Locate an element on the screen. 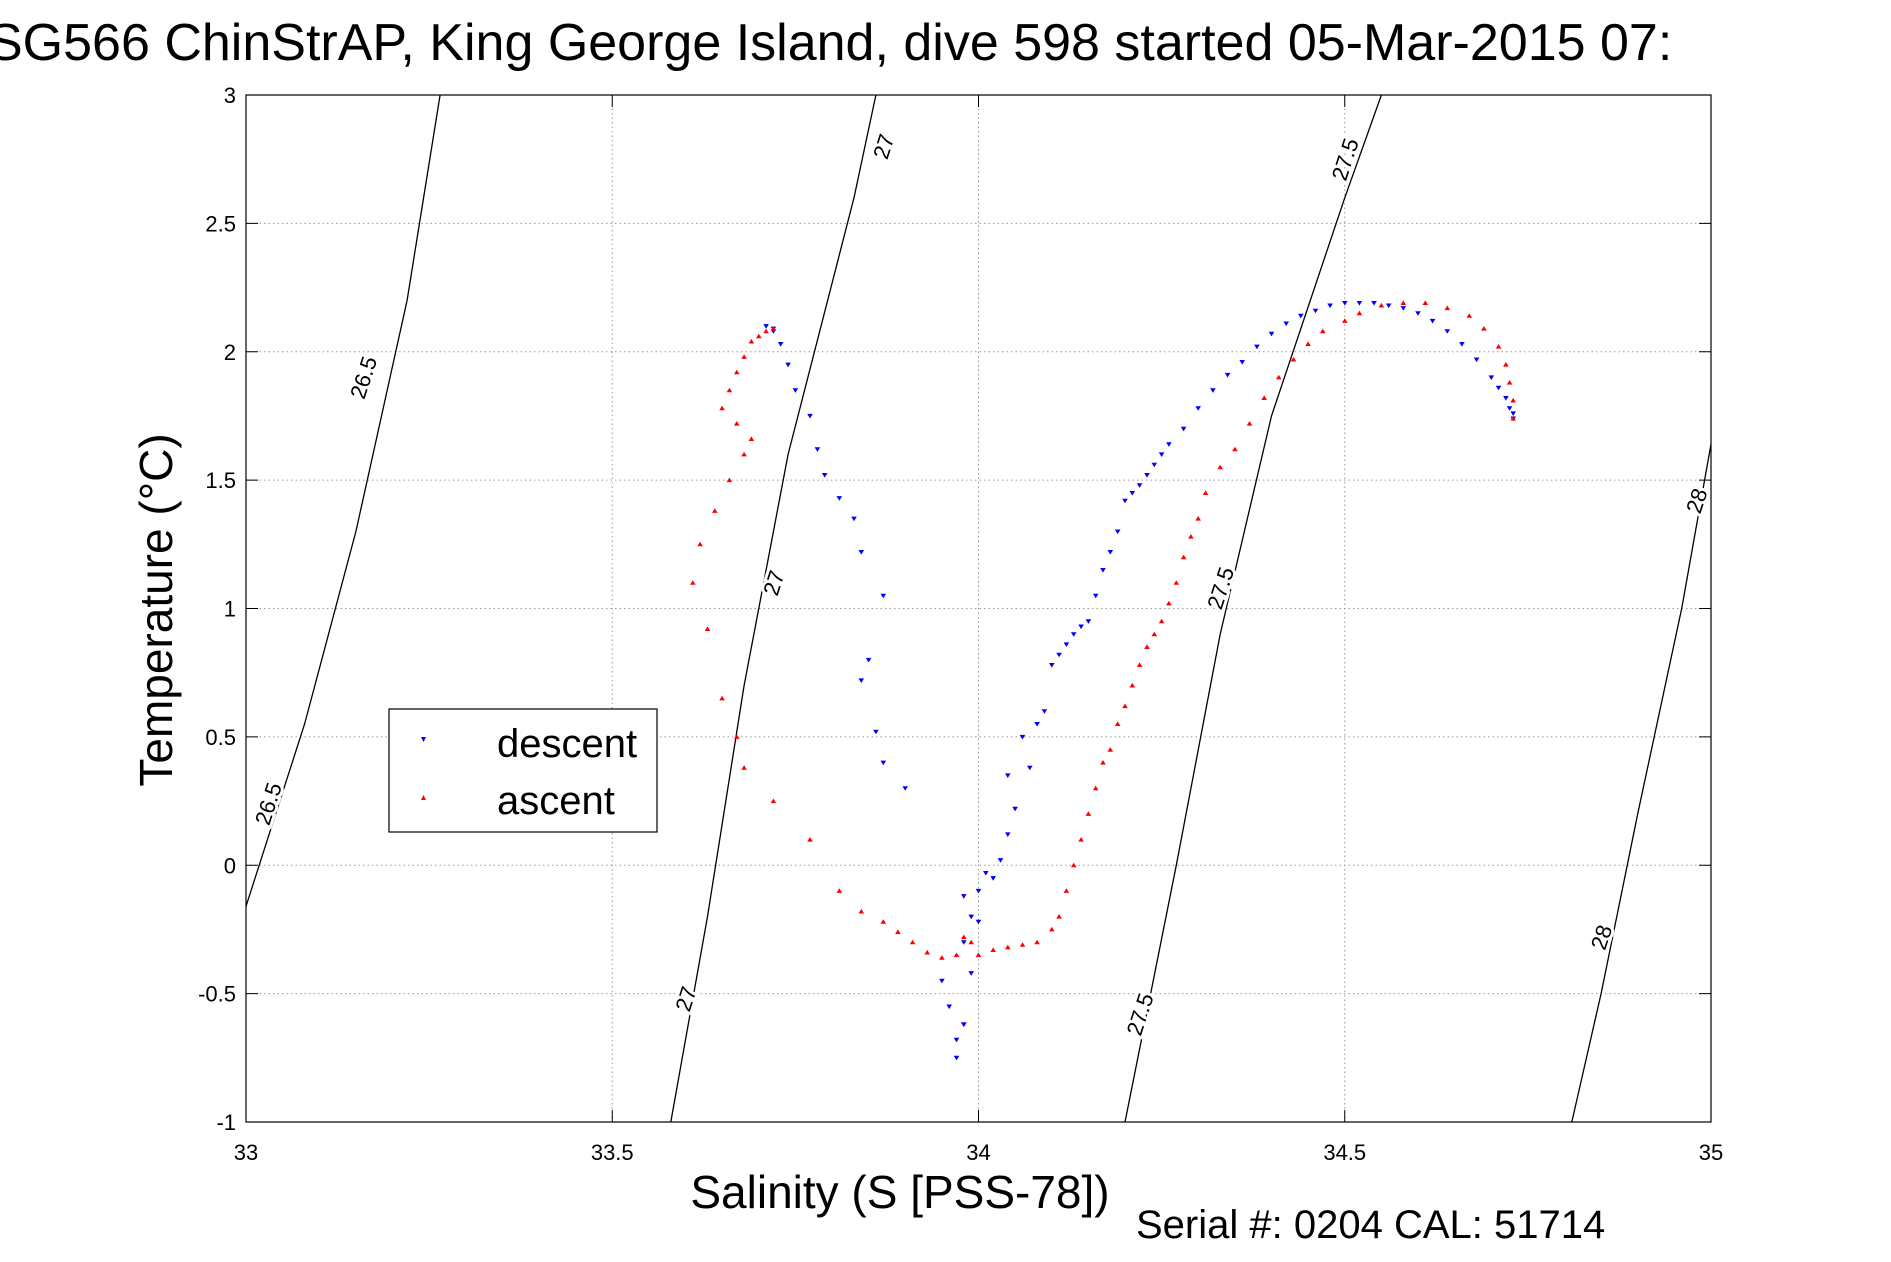  y-axis-label: Temperature (°C) is located at coordinates (156, 609).